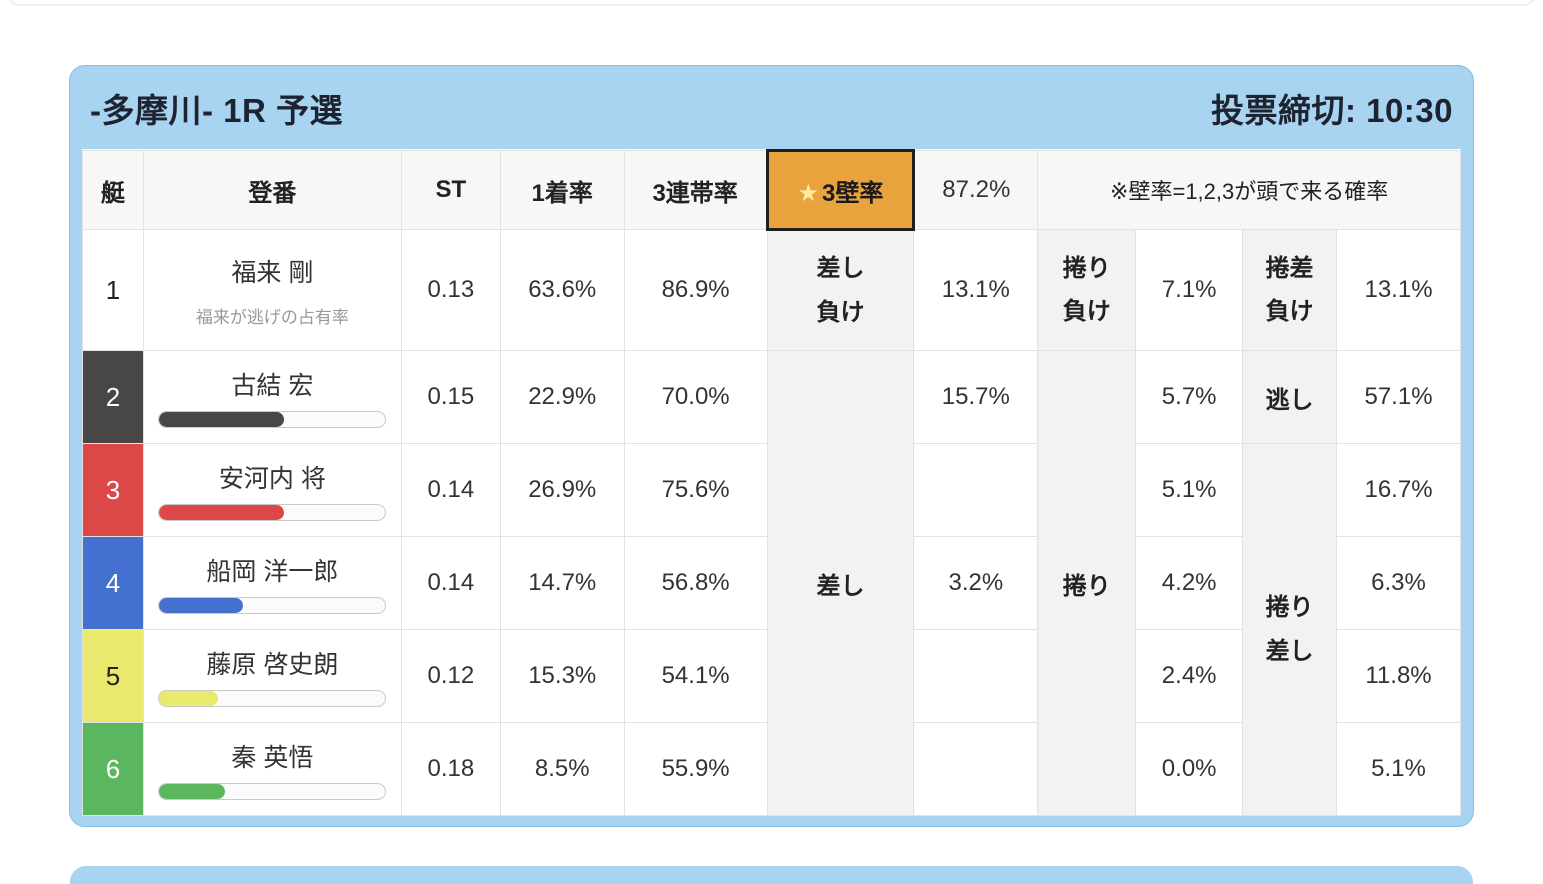 The image size is (1543, 884). I want to click on racer-cell: 藤原 啓史朗, so click(272, 676).